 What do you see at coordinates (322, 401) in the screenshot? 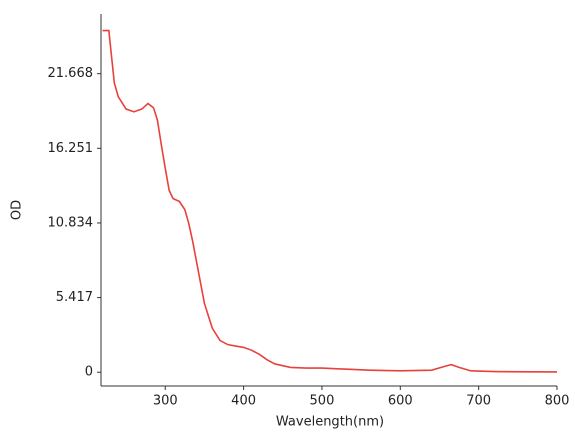
I see `x-tick-label: 500` at bounding box center [322, 401].